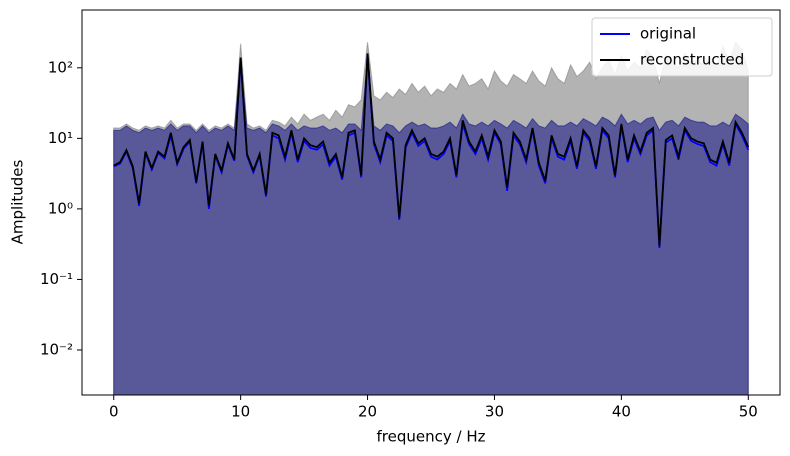 This screenshot has height=456, width=790. I want to click on x-tick-label: 50, so click(748, 412).